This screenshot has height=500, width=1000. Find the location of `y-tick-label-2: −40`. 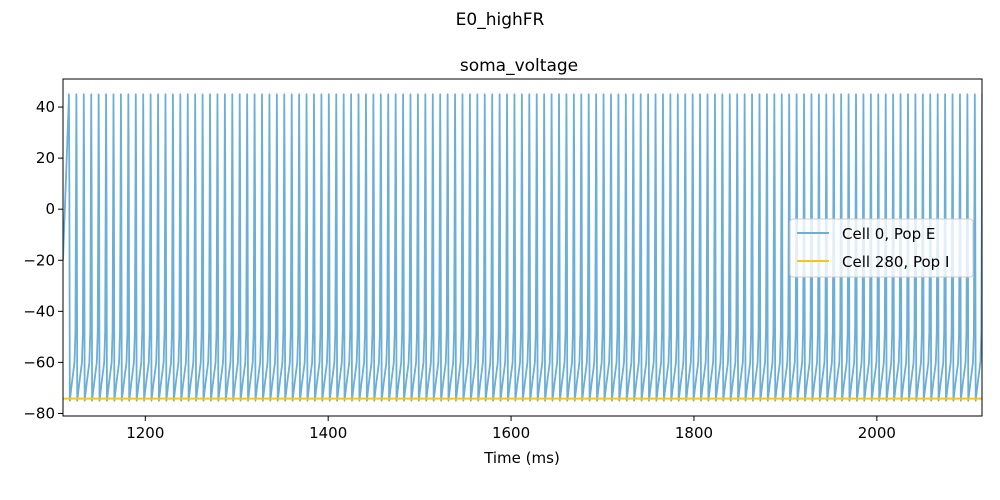

y-tick-label-2: −40 is located at coordinates (39, 311).